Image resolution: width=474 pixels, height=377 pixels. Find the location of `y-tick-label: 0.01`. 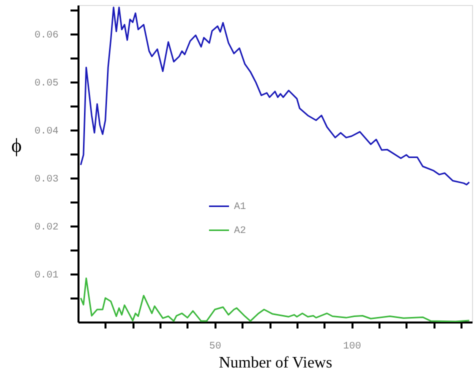

y-tick-label: 0.01 is located at coordinates (46, 276).